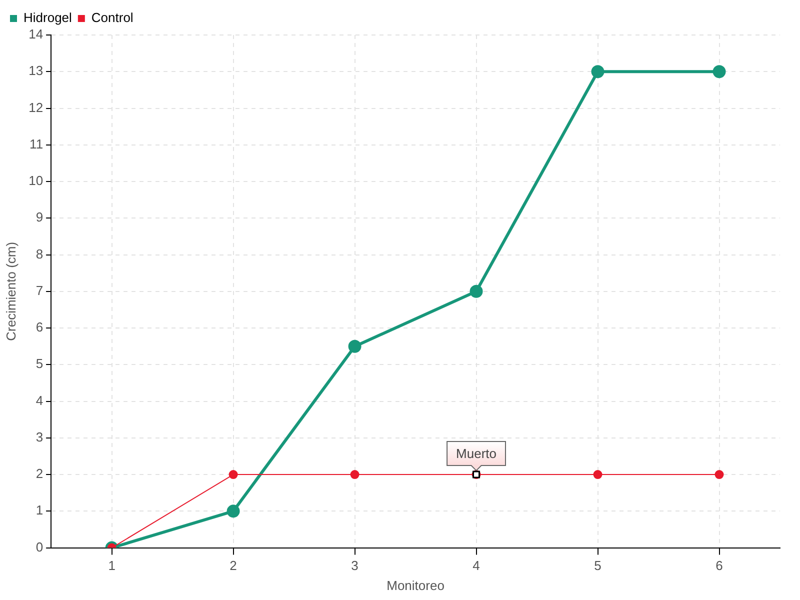 Image resolution: width=800 pixels, height=600 pixels. What do you see at coordinates (36, 70) in the screenshot?
I see `y-tick-label: 13` at bounding box center [36, 70].